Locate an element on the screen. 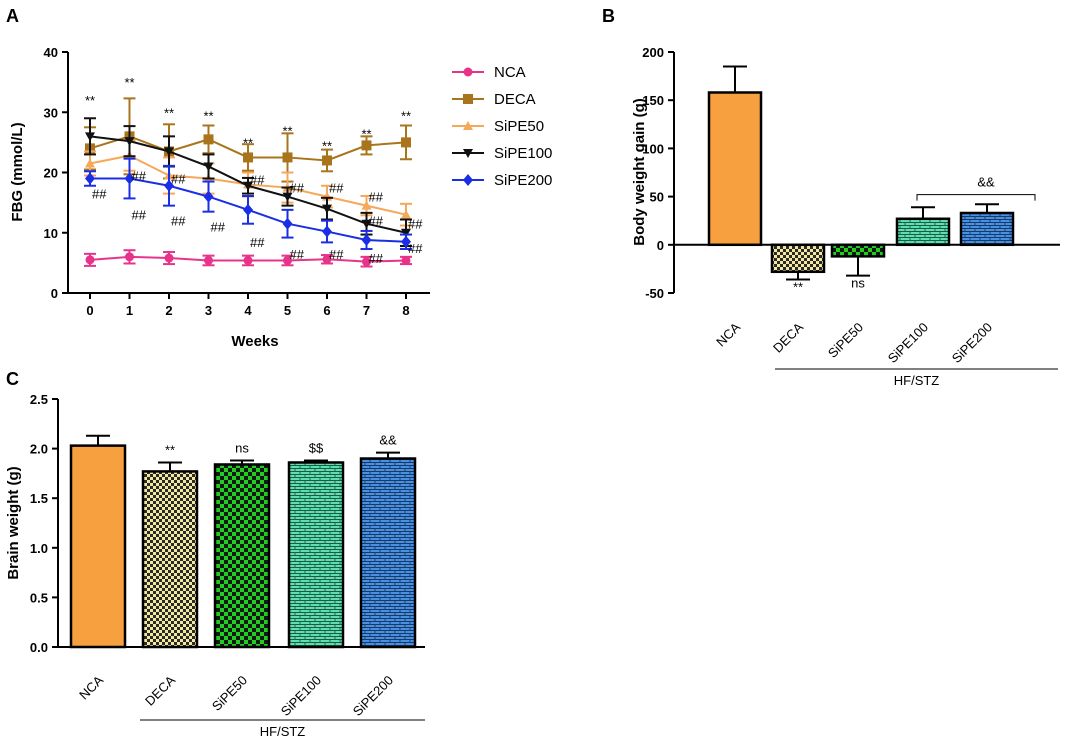  y-tick-label: 10 is located at coordinates (51, 233).